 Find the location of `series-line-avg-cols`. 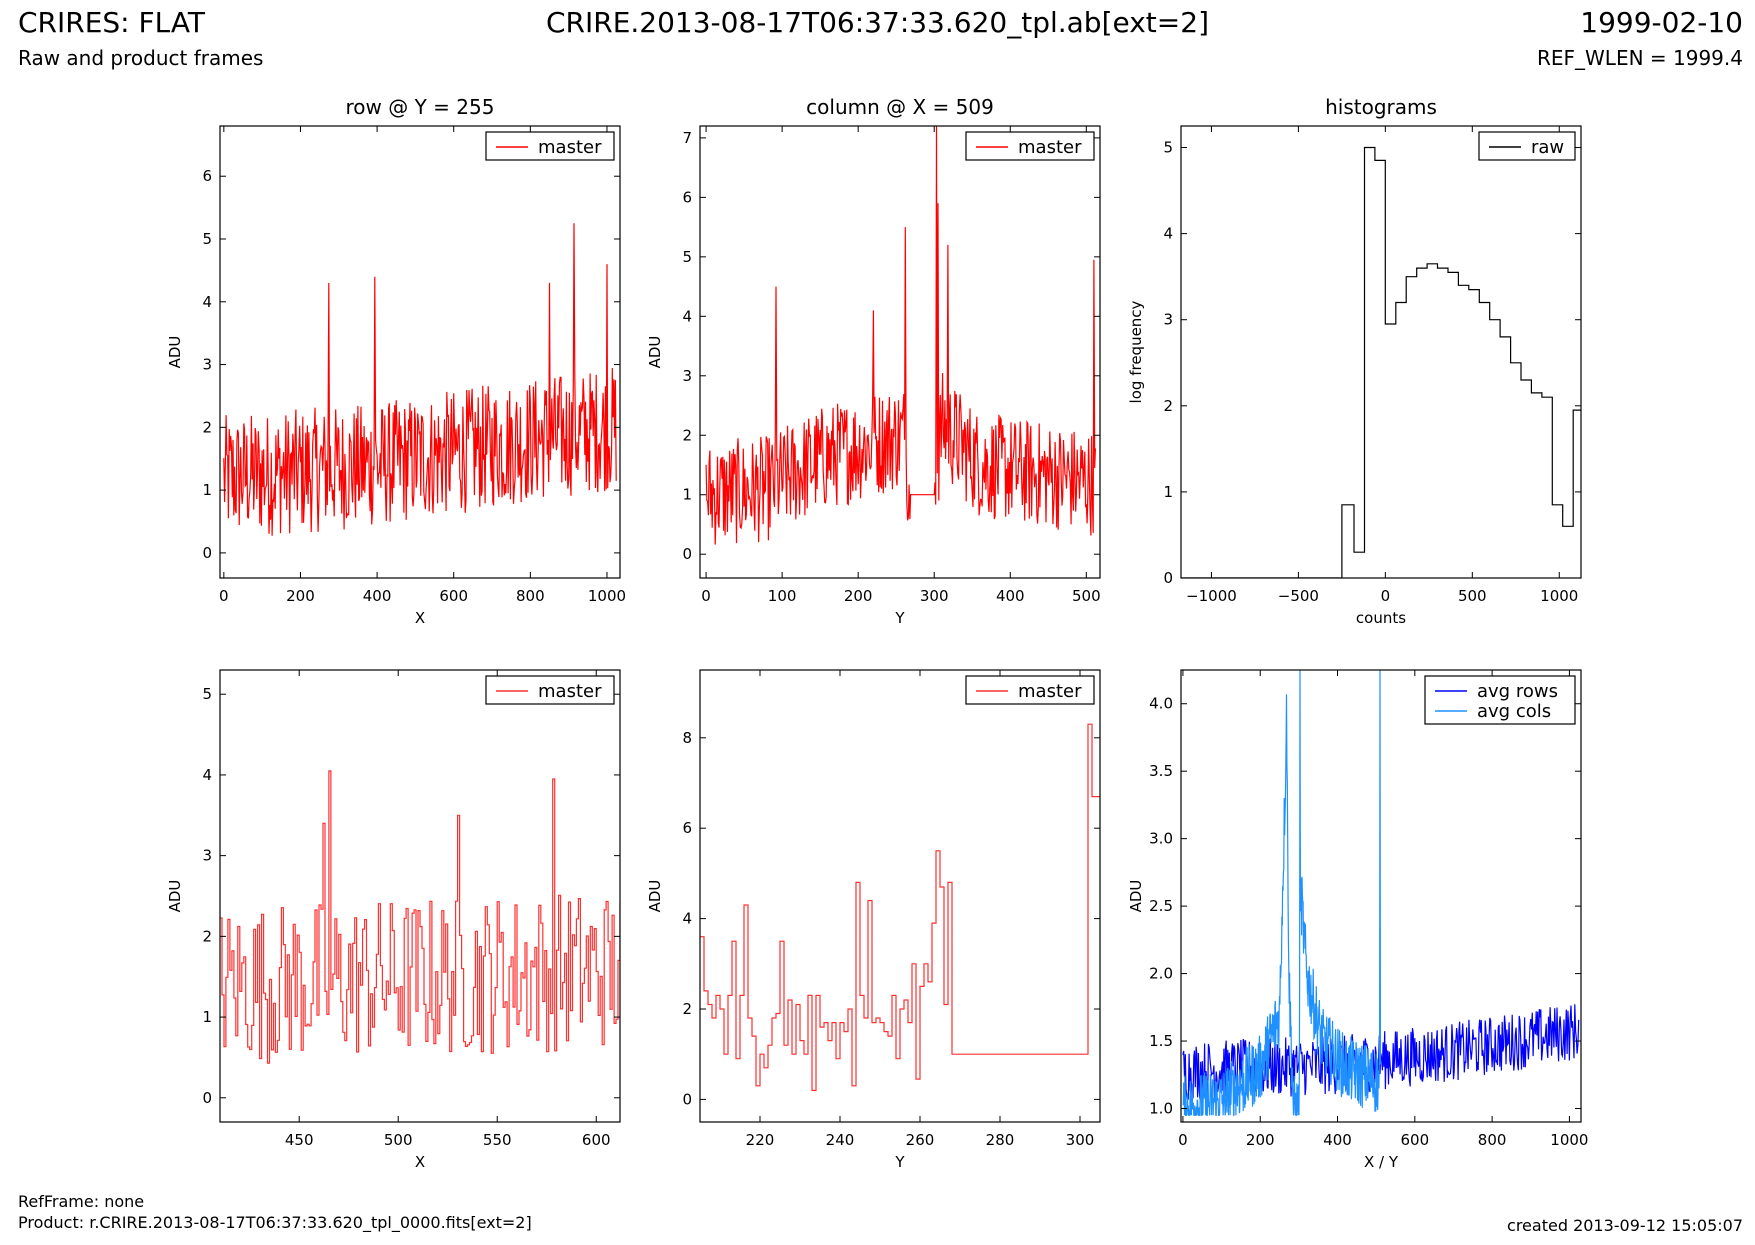

series-line-avg-cols is located at coordinates (1282, 893).